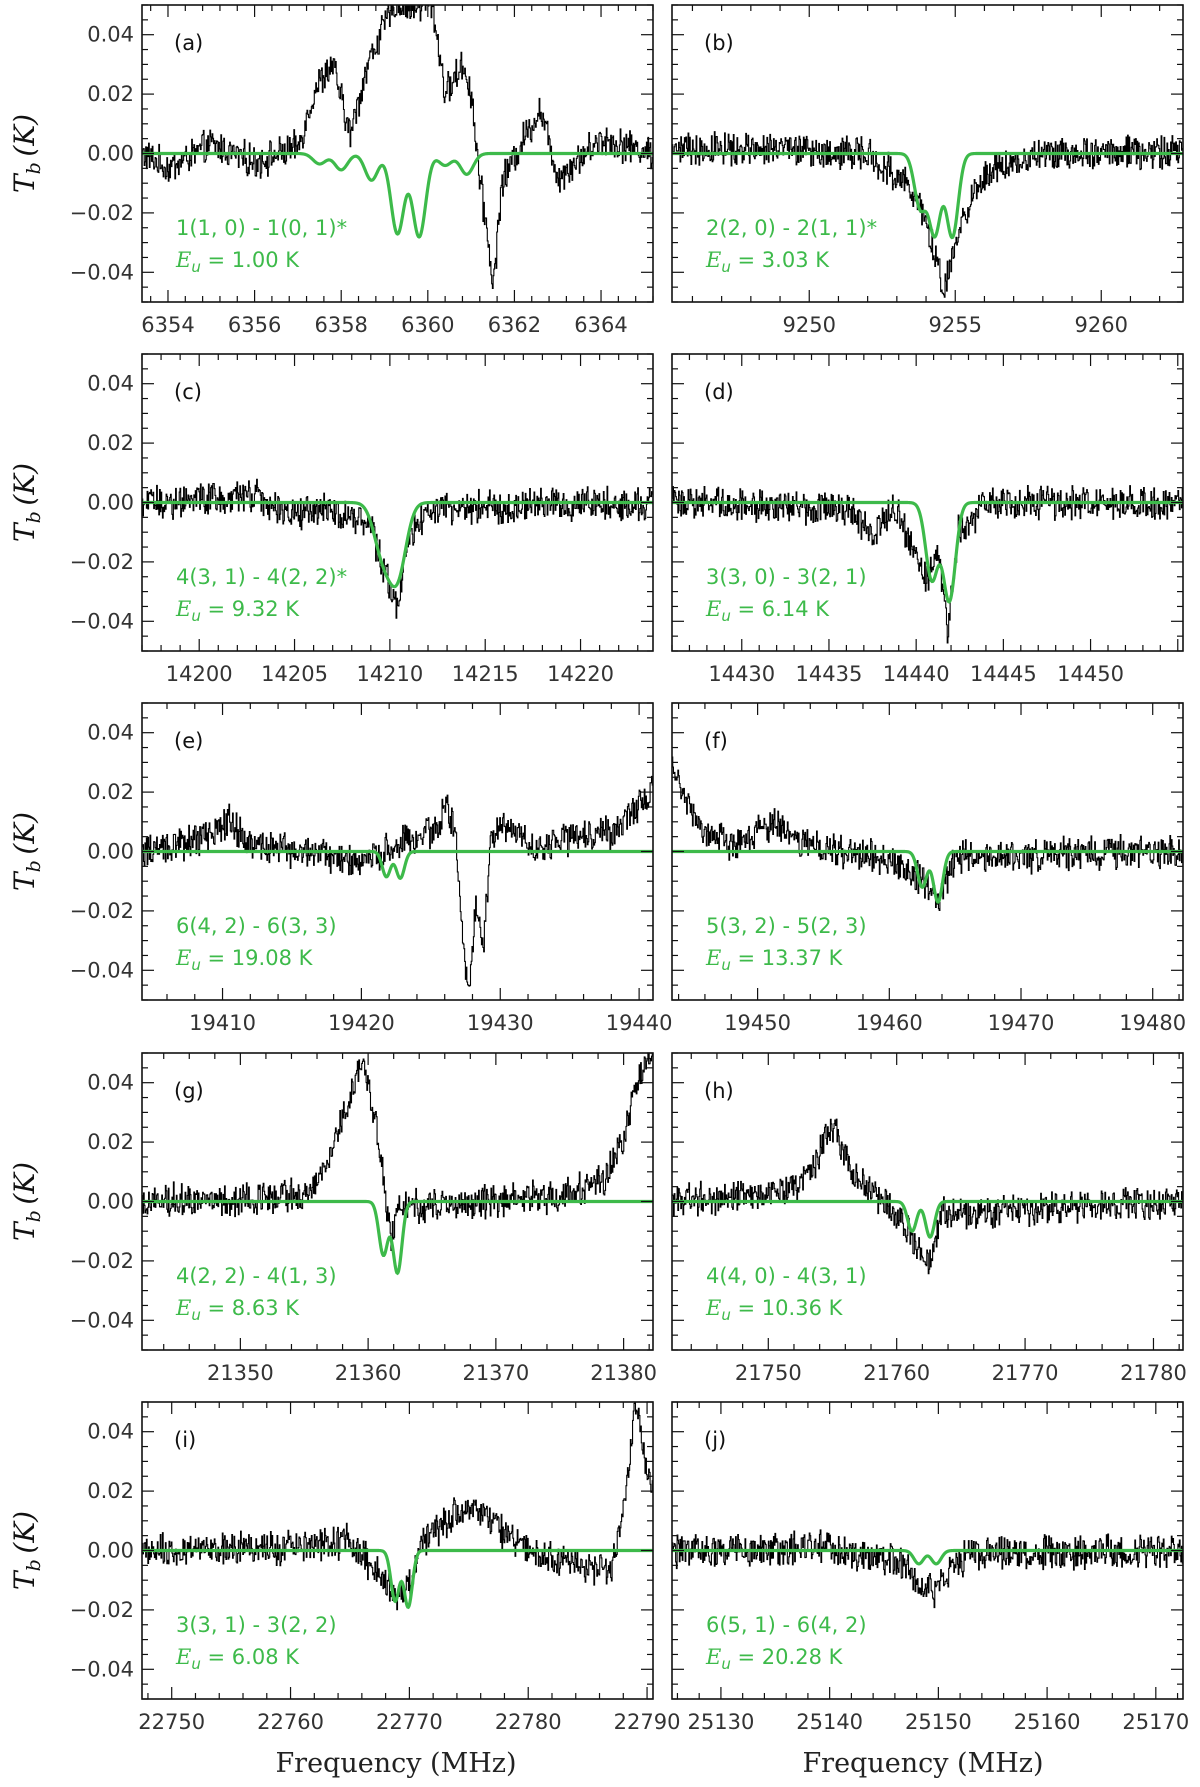  Describe the element at coordinates (767, 262) in the screenshot. I see `upper-energy-label: Eu = 3.03 K` at that location.